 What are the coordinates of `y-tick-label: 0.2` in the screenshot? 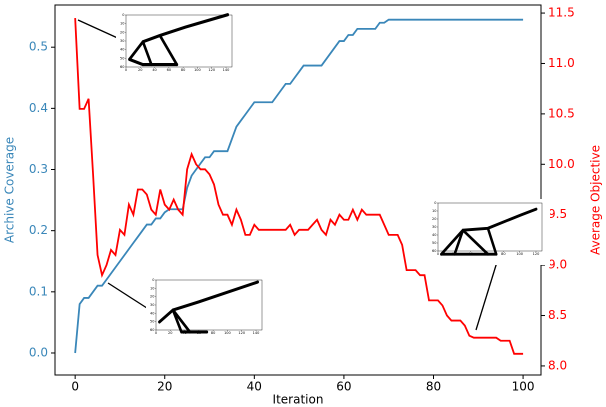 It's located at (38, 230).